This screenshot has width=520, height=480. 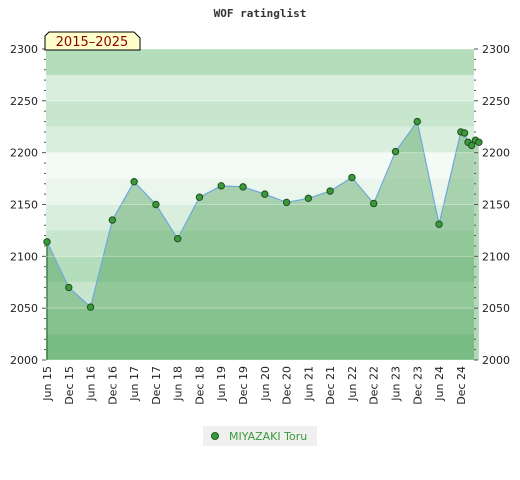 I want to click on x-tick-label: Jun 15, so click(x=47, y=384).